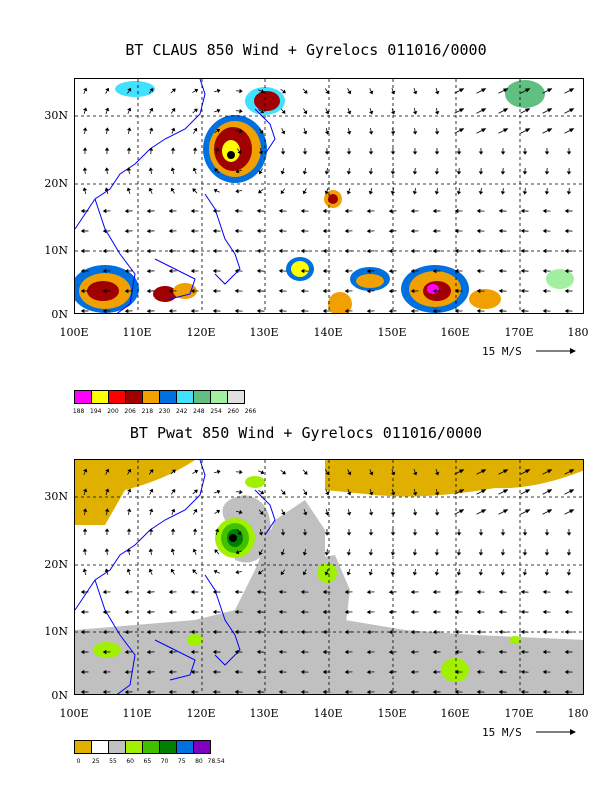 The image size is (612, 792). Describe the element at coordinates (147, 761) in the screenshot. I see `p2-colorbar-label: 65` at that location.